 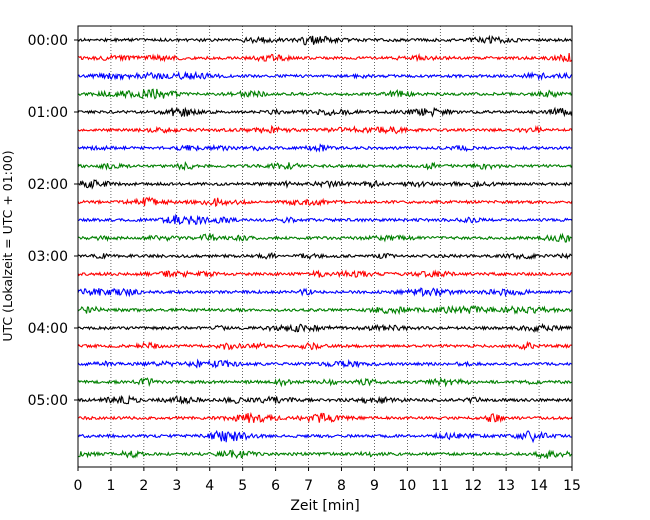 I want to click on x-tick-label: 6, so click(x=275, y=486).